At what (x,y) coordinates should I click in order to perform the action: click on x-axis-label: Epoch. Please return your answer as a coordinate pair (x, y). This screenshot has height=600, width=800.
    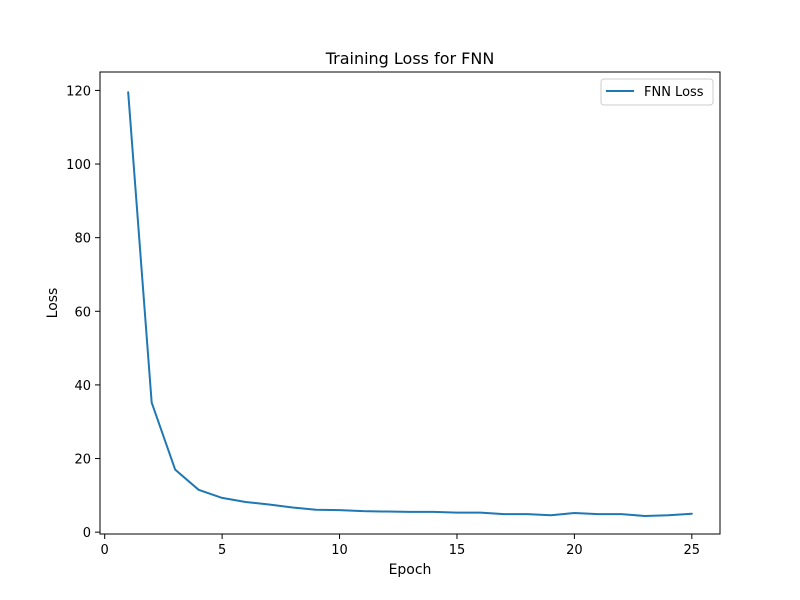
    Looking at the image, I should click on (410, 570).